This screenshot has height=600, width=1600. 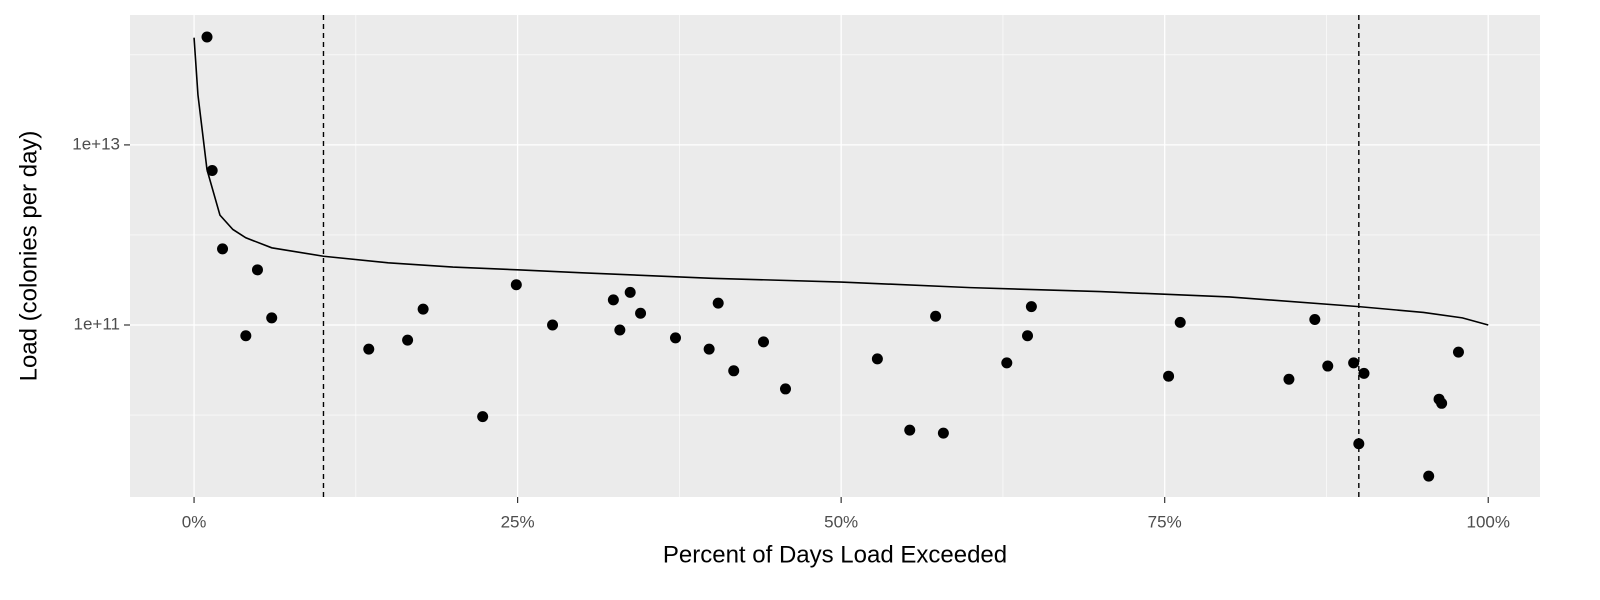 I want to click on x-tick-label: 0%, so click(x=194, y=521).